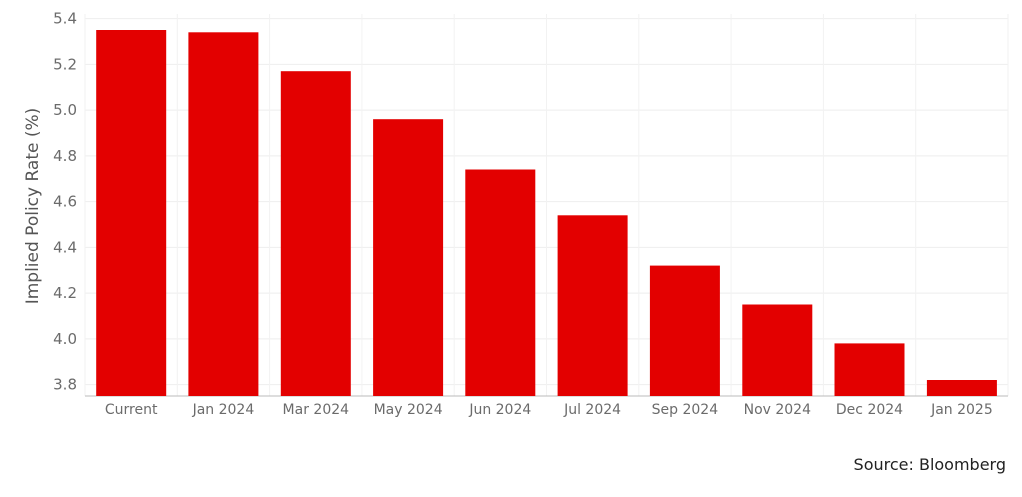 This screenshot has width=1022, height=497. Describe the element at coordinates (499, 410) in the screenshot. I see `x-tick-label: Jun 2024` at that location.